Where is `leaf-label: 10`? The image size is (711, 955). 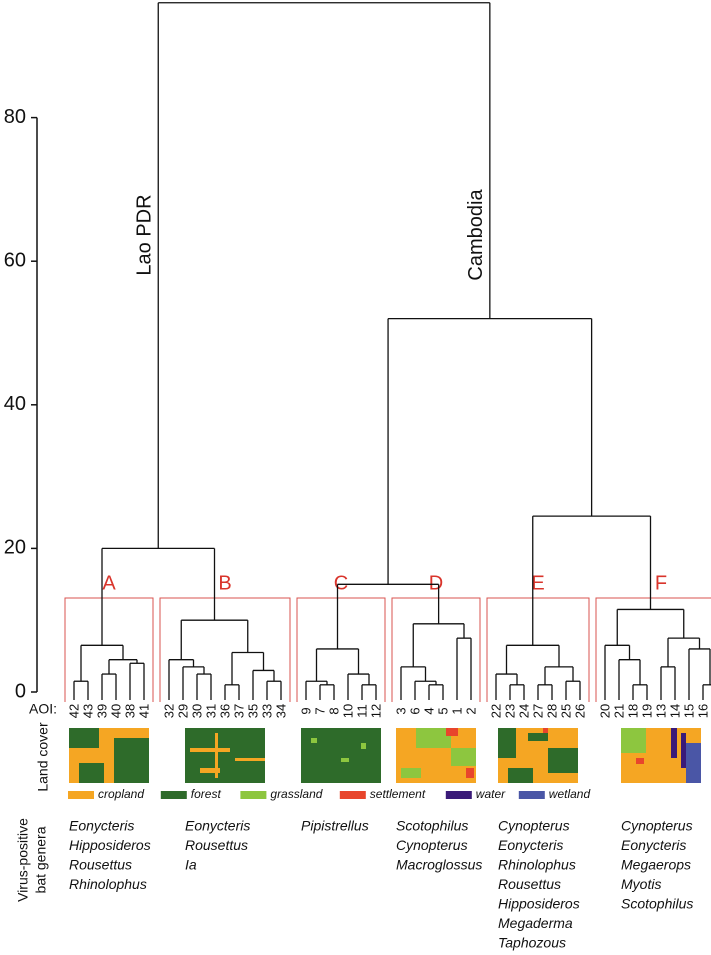 leaf-label: 10 is located at coordinates (347, 711).